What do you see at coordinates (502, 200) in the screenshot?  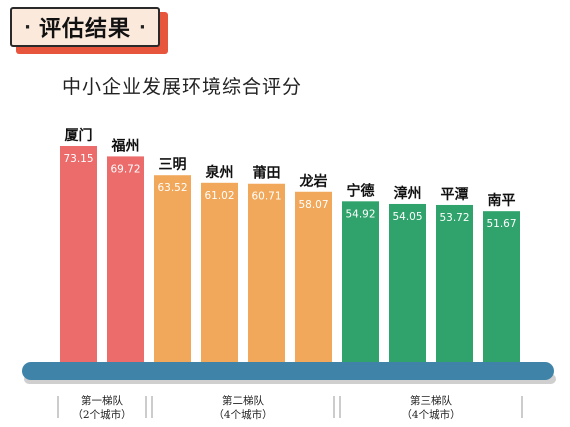 I see `category-label: 南平` at bounding box center [502, 200].